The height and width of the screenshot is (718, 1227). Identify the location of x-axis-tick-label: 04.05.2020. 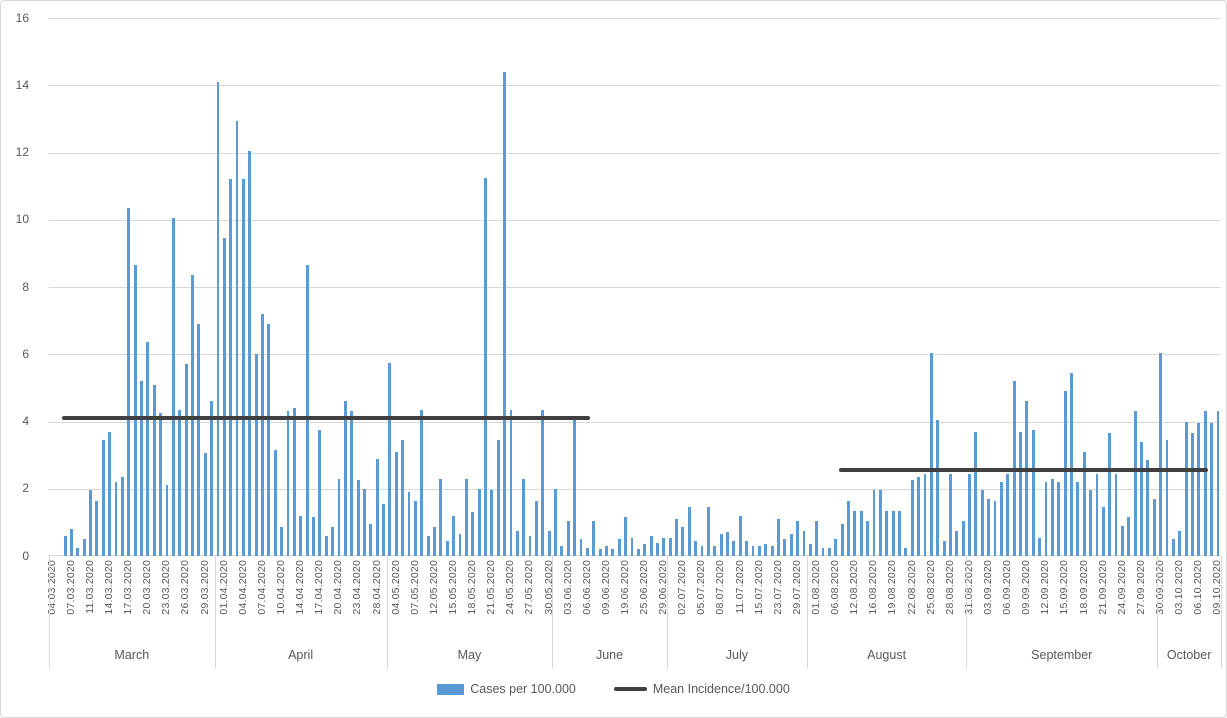
(395, 587).